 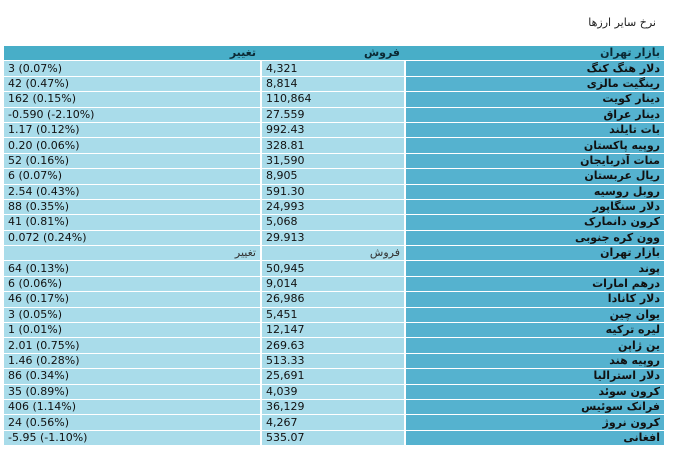 I want to click on sell-price: 12,147, so click(x=333, y=330).